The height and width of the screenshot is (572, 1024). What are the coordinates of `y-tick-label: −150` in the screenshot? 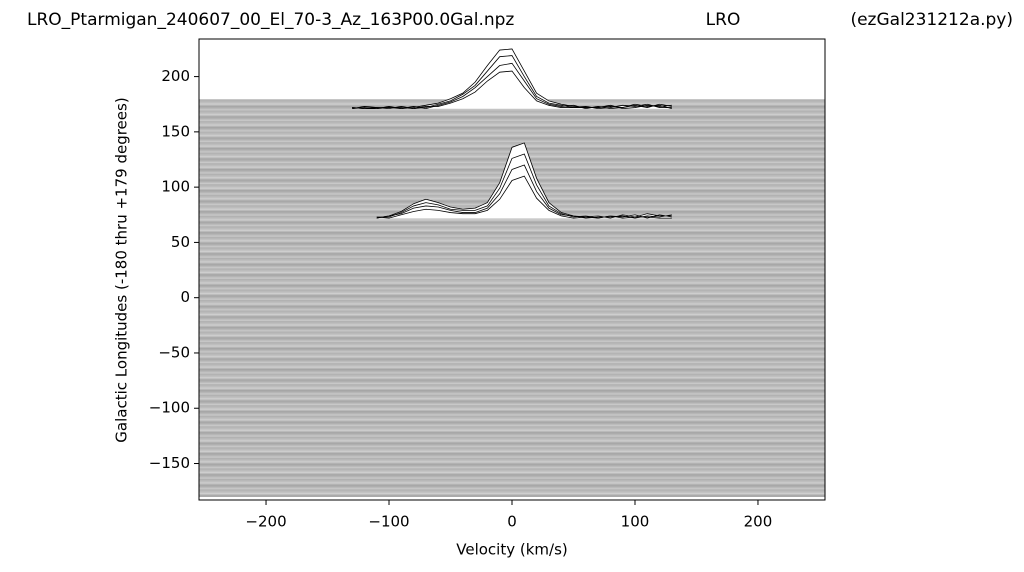 It's located at (169, 463).